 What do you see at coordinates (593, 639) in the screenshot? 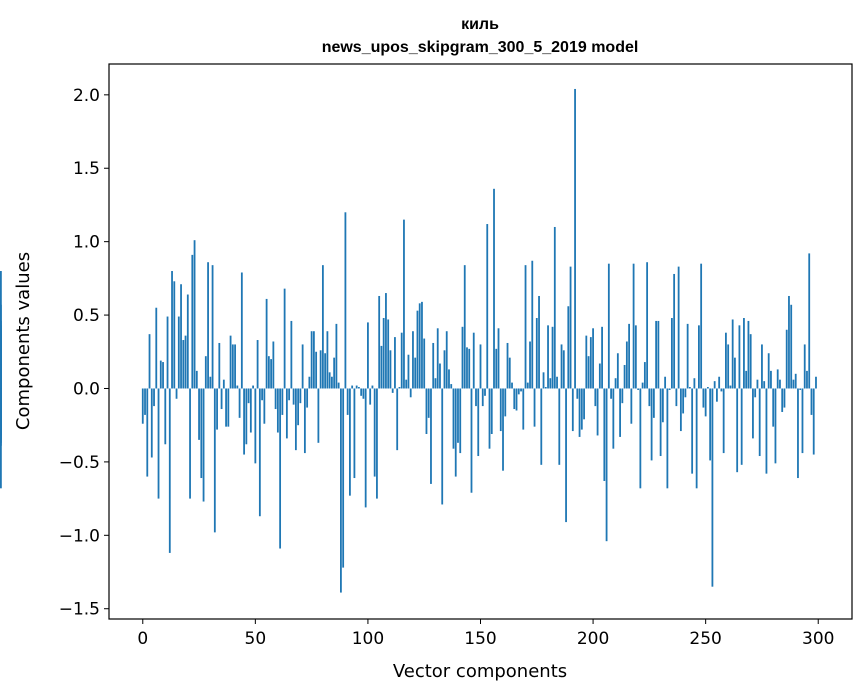
I see `x-tick-label: 200` at bounding box center [593, 639].